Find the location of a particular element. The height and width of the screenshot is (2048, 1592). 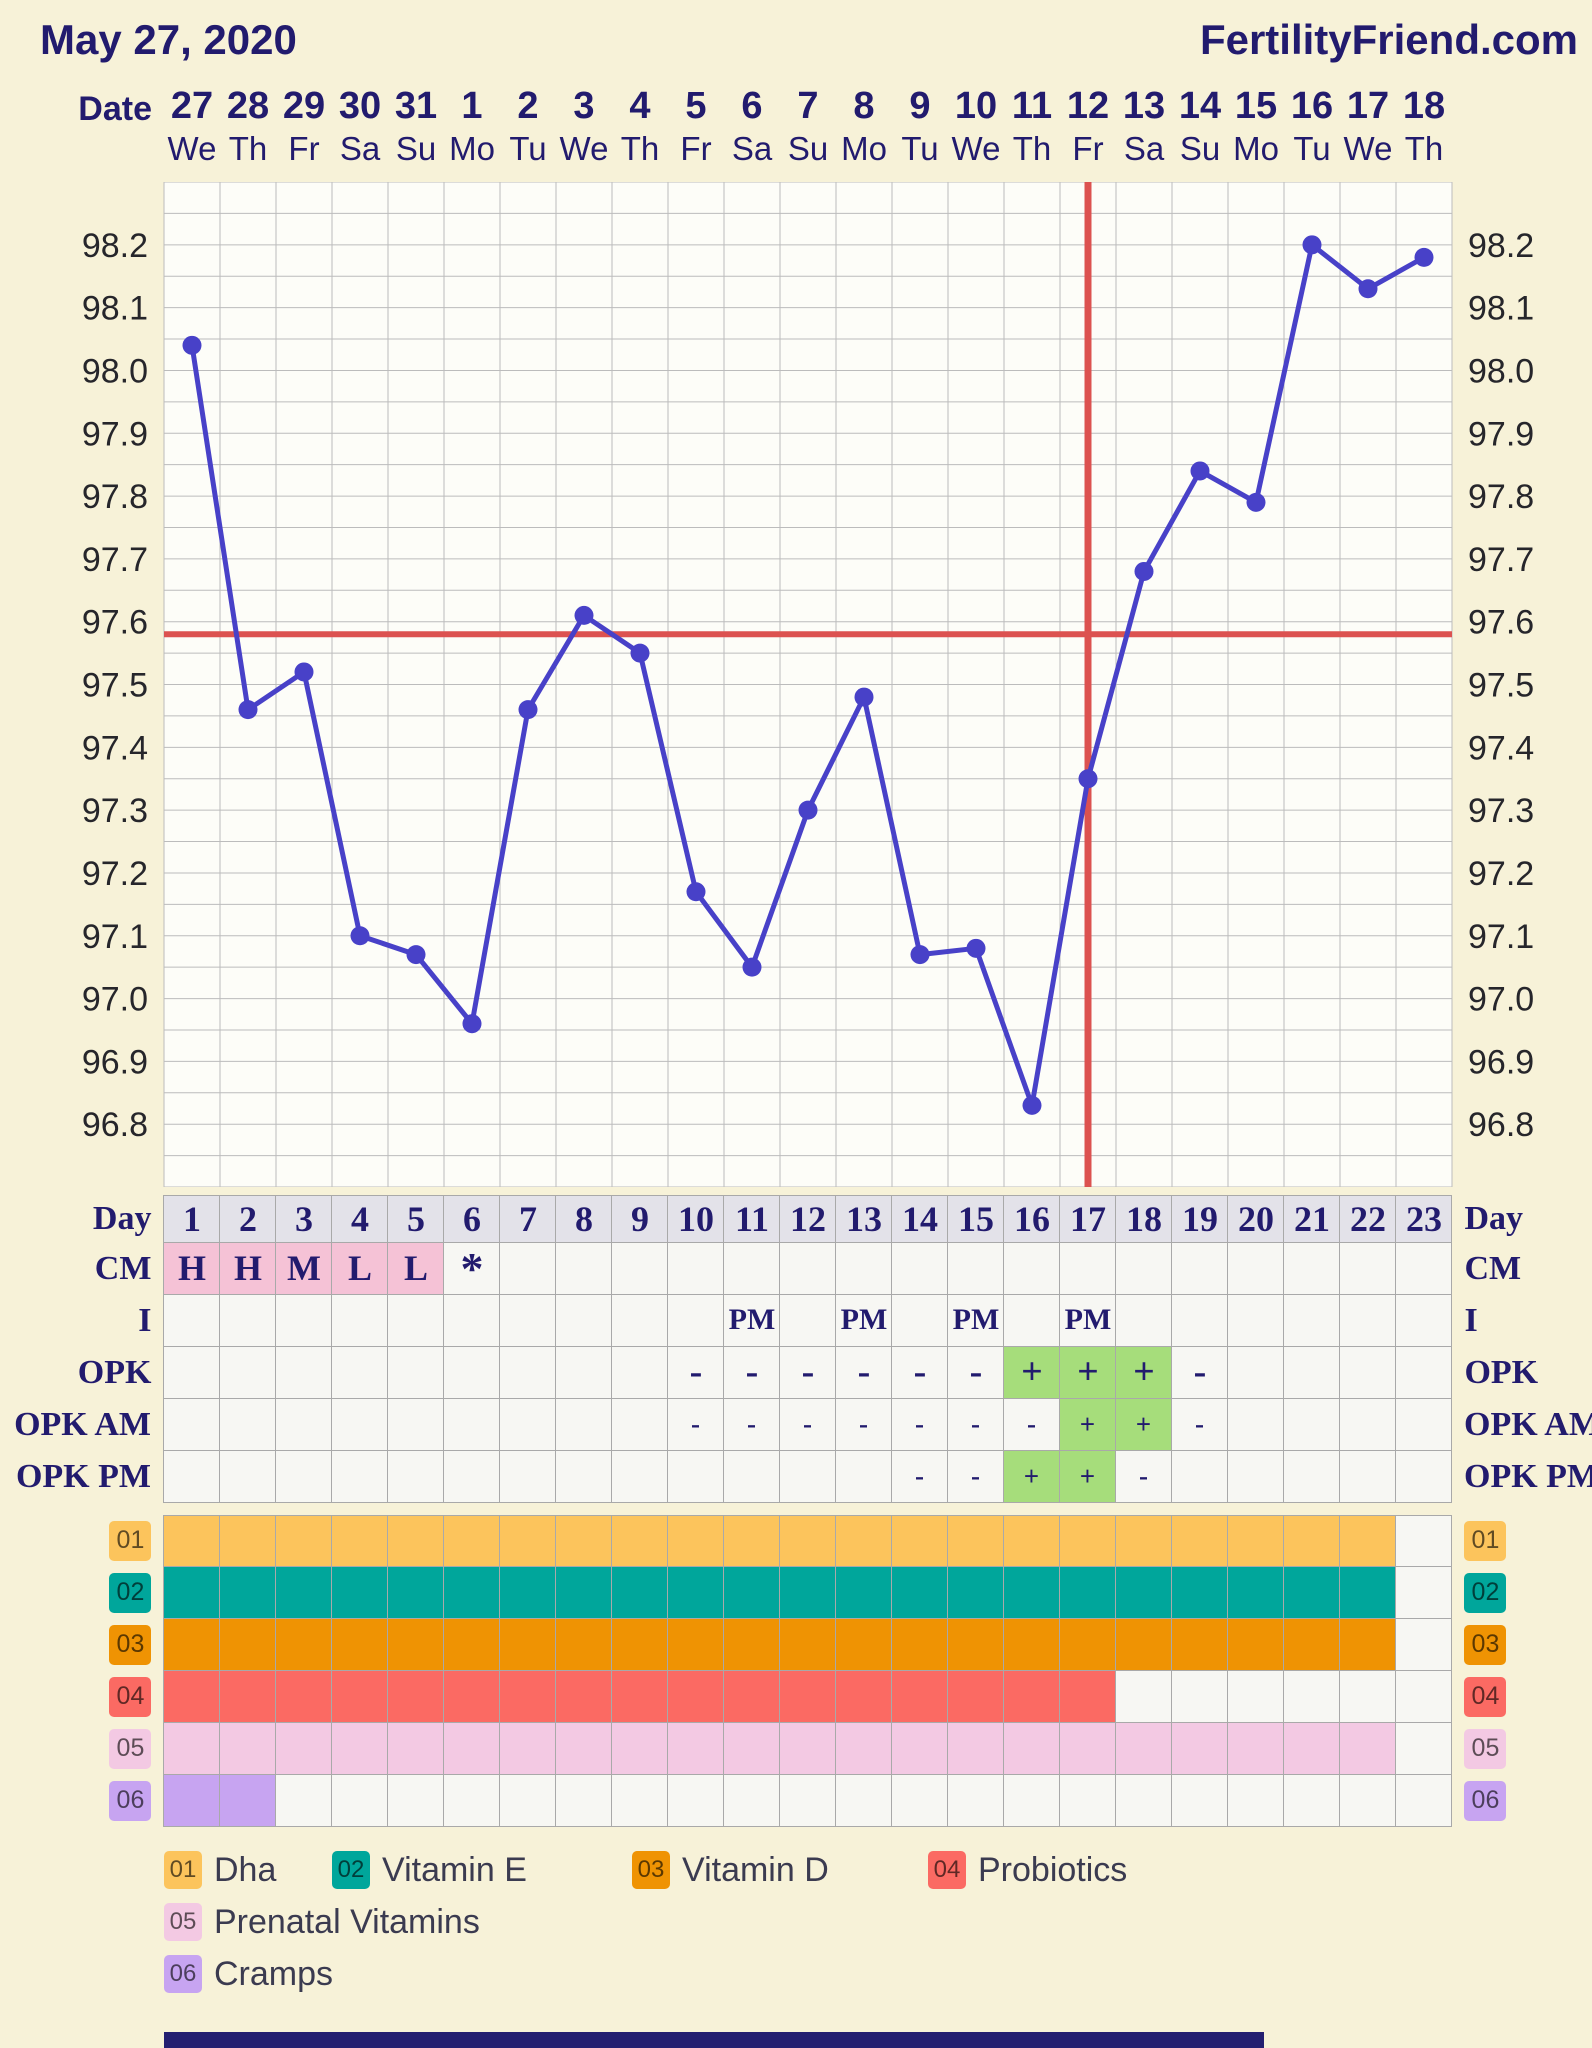

medication-badge-02-right: 02 is located at coordinates (1485, 1592).